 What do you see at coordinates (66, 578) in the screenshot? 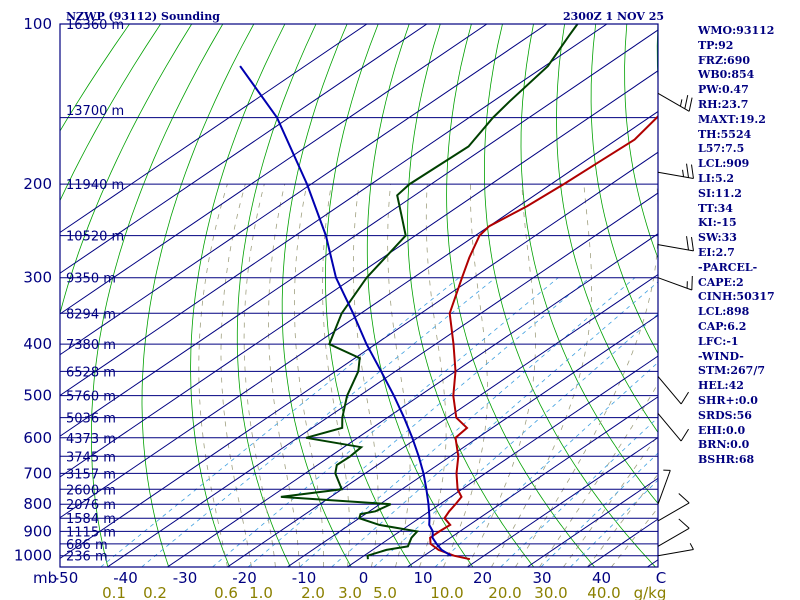
I see `temperature-tick-label: -50` at bounding box center [66, 578].